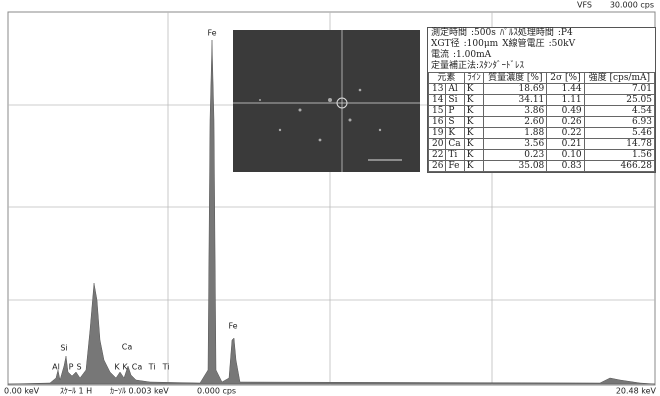 This screenshot has width=660, height=396. What do you see at coordinates (565, 89) in the screenshot?
I see `table-cell: 1.44` at bounding box center [565, 89].